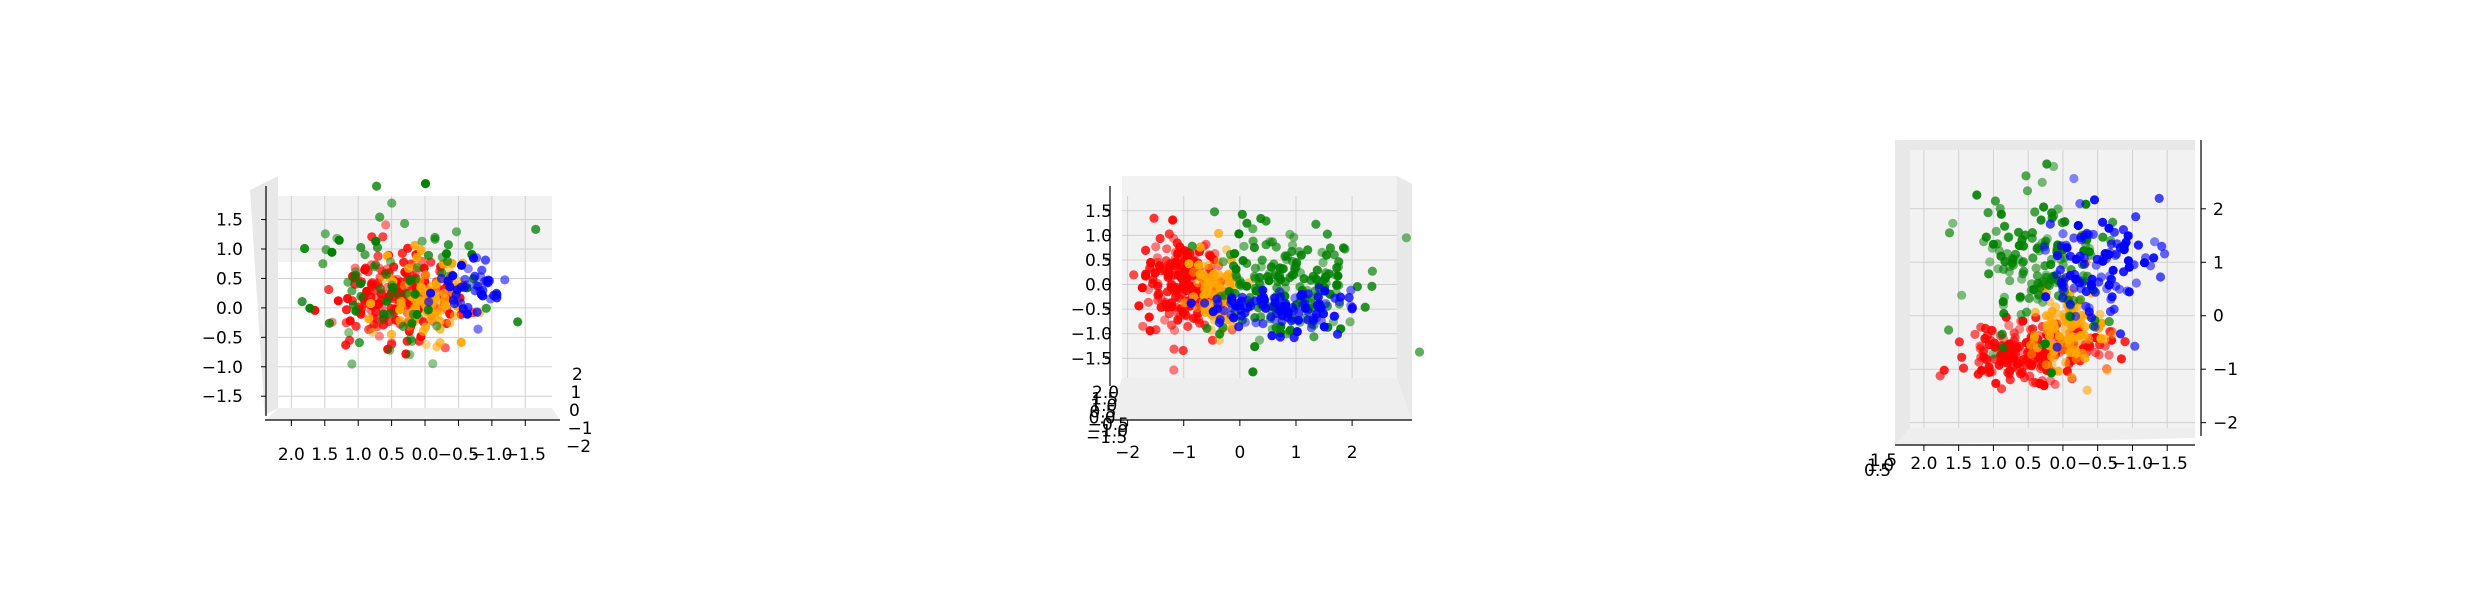 Image resolution: width=2480 pixels, height=591 pixels. I want to click on depth-tick-label: 1.0, so click(1880, 466).